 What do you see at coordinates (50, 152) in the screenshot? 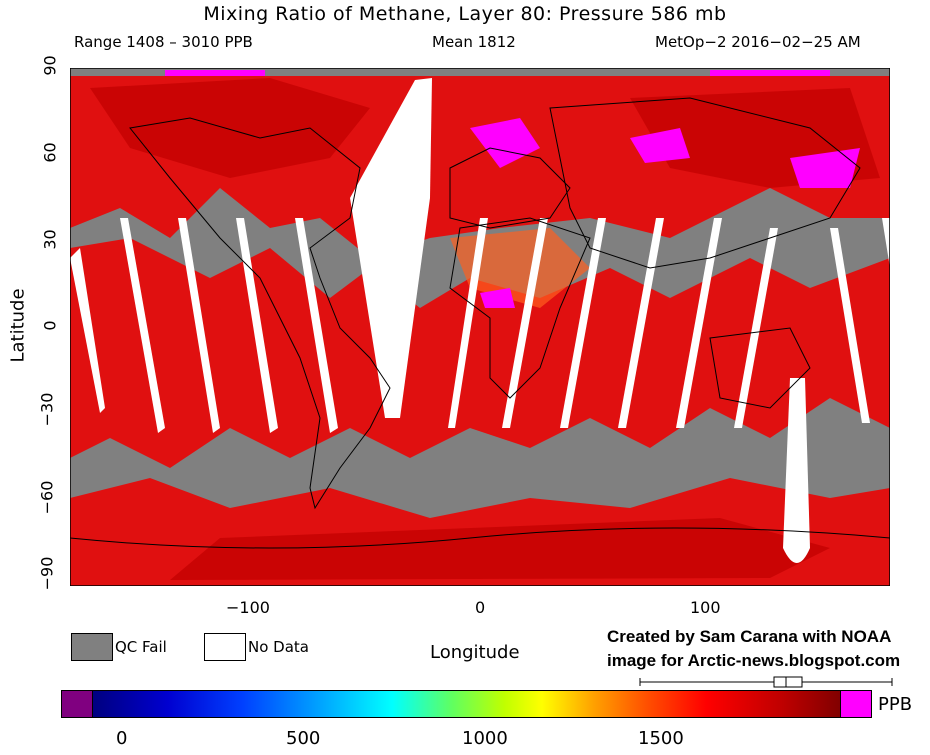
I see `ytick-60: 60` at bounding box center [50, 152].